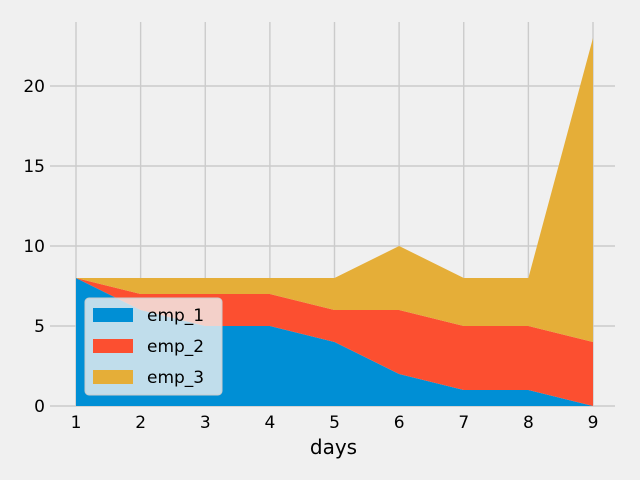 Image resolution: width=640 pixels, height=480 pixels. Describe the element at coordinates (175, 347) in the screenshot. I see `legend-label-emp_2: emp_2` at that location.